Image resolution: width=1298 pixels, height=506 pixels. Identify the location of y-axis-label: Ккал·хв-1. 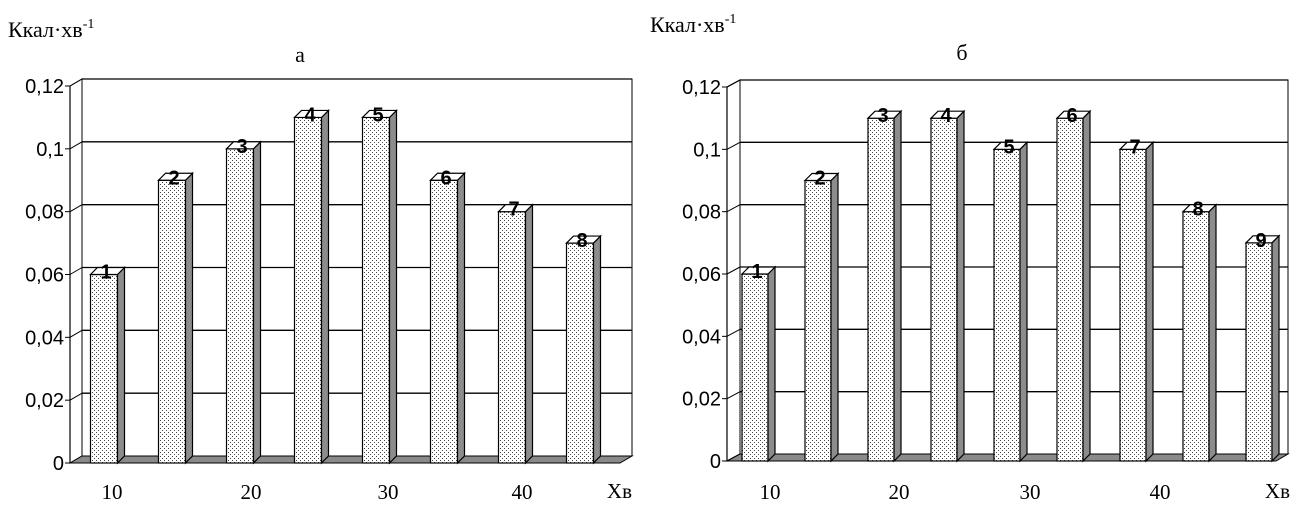
(693, 24).